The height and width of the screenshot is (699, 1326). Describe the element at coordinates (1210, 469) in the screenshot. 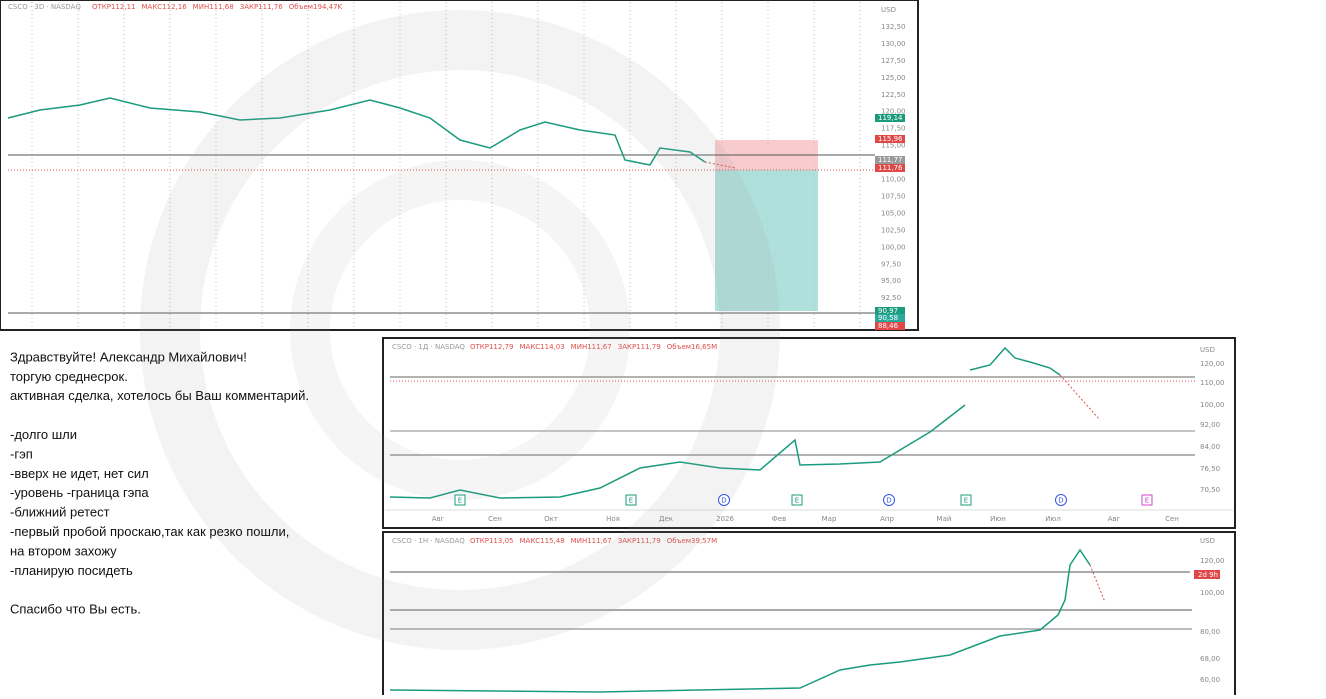

I see `price-label: 76,50` at that location.